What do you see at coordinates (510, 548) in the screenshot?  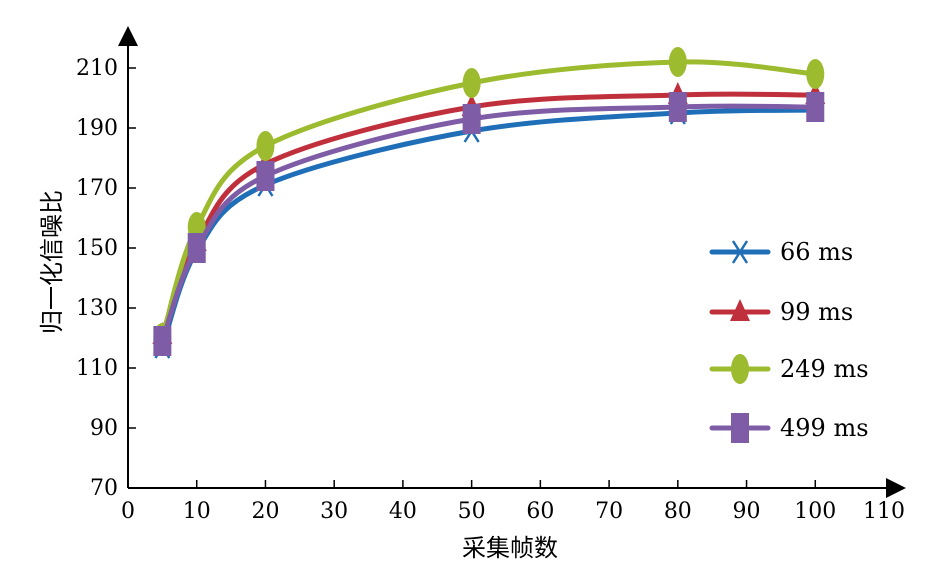 I see `x-axis-title: 采集帧数` at bounding box center [510, 548].